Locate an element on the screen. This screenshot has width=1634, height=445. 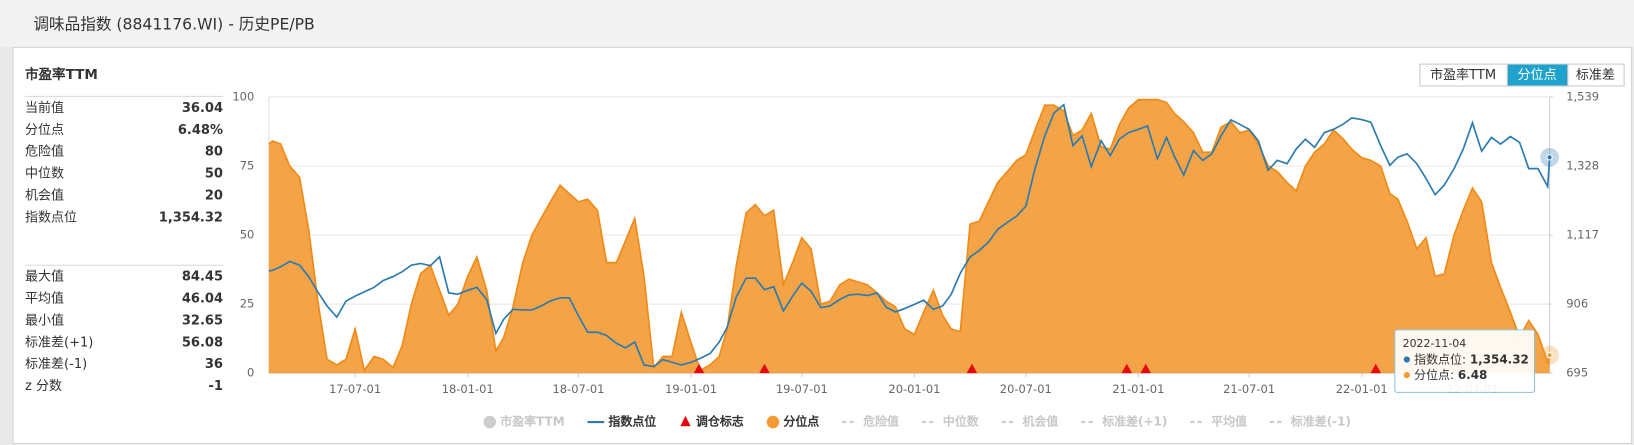
tooltip-row: 指数点位: 1,354.32 is located at coordinates (1471, 358).